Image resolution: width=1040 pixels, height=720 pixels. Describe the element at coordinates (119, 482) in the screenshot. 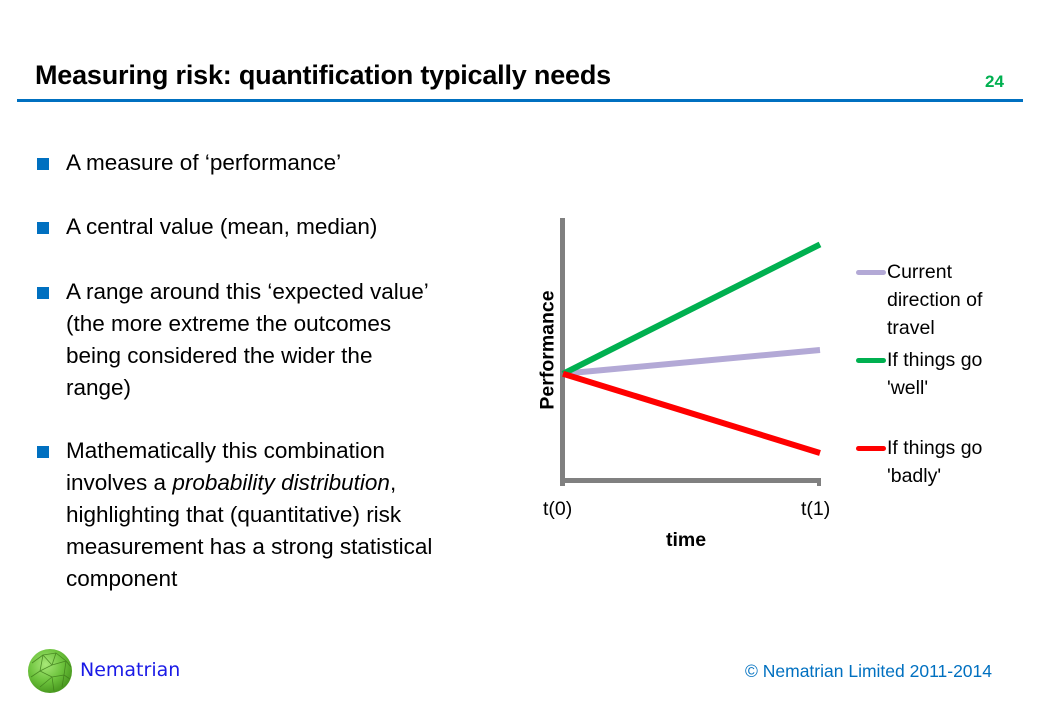

I see `bullet-4-text: involves a` at that location.